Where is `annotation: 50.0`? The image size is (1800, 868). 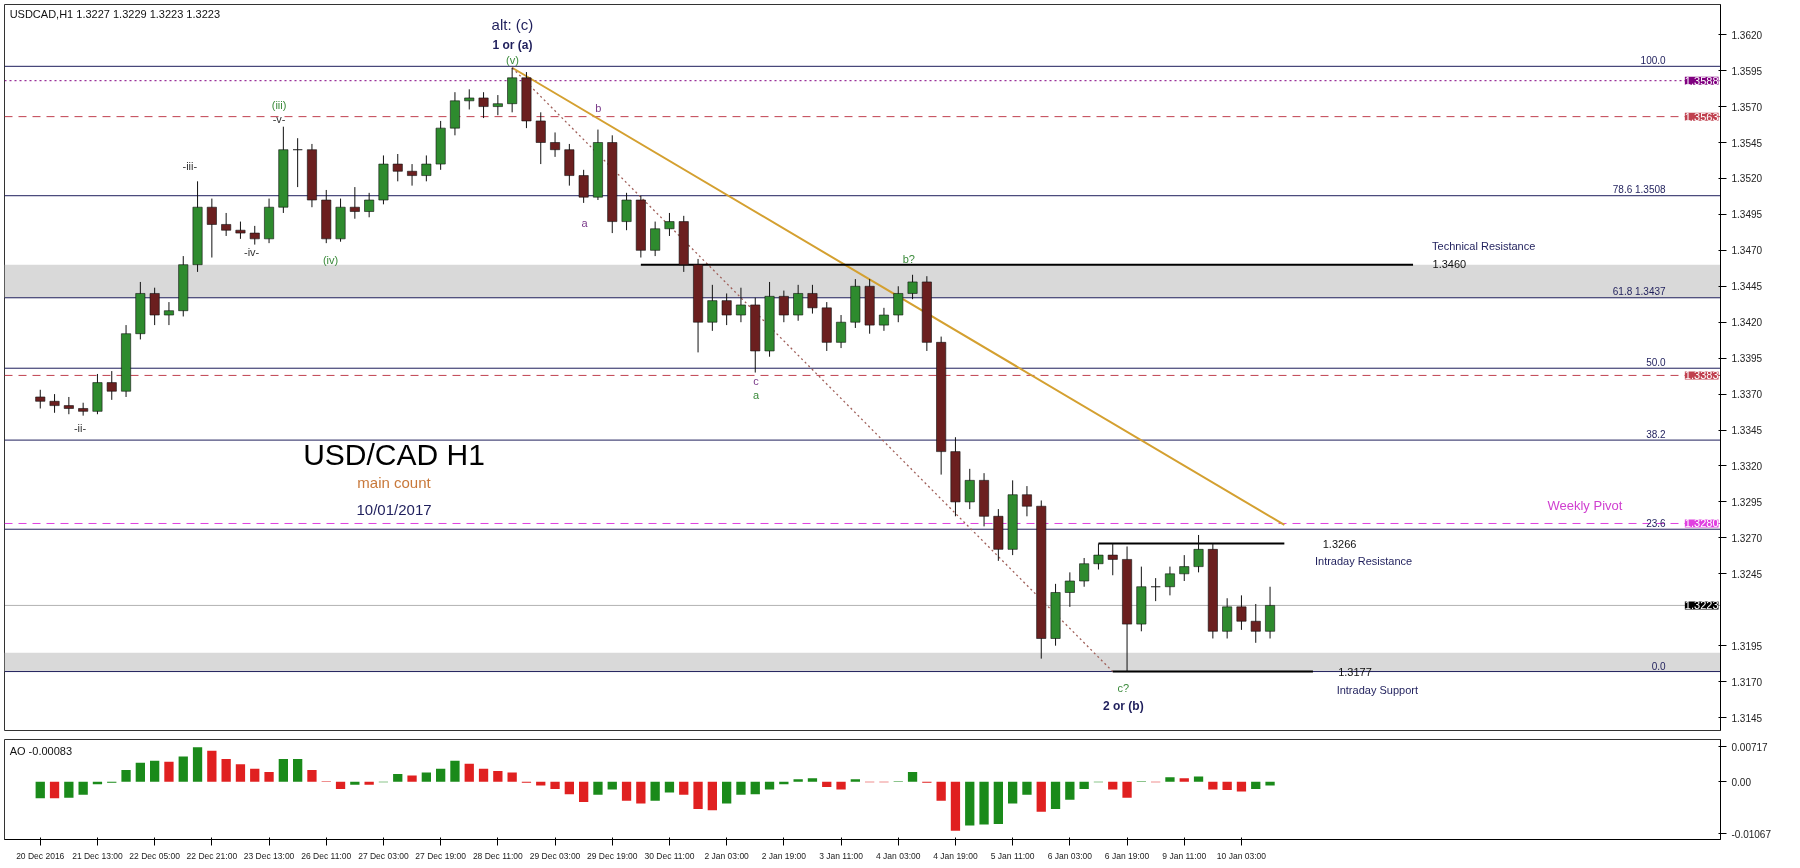 annotation: 50.0 is located at coordinates (1656, 363).